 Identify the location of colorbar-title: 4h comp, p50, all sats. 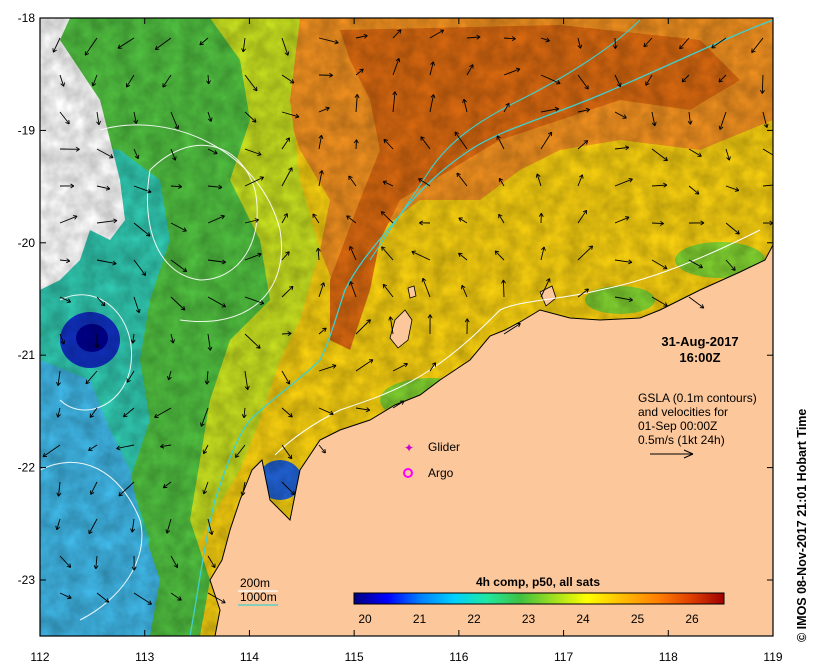
(538, 582).